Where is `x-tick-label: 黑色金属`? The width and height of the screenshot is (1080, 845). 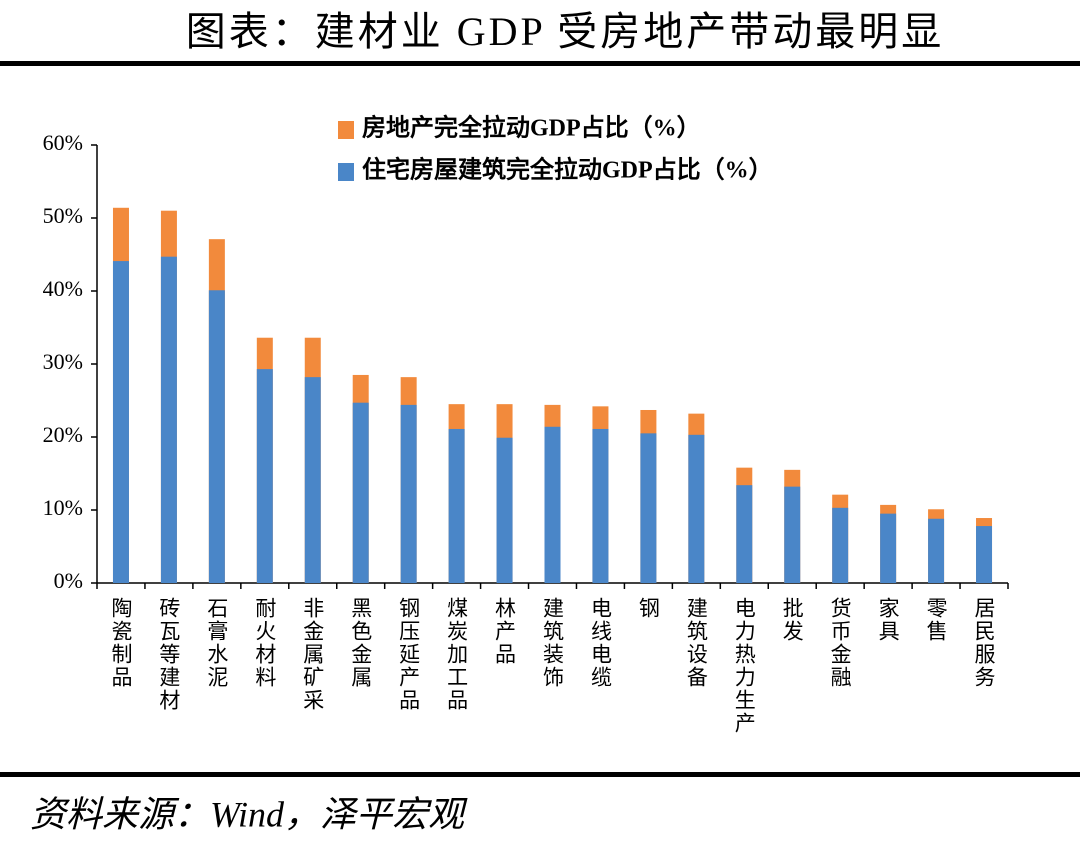
x-tick-label: 黑色金属 is located at coordinates (361, 643).